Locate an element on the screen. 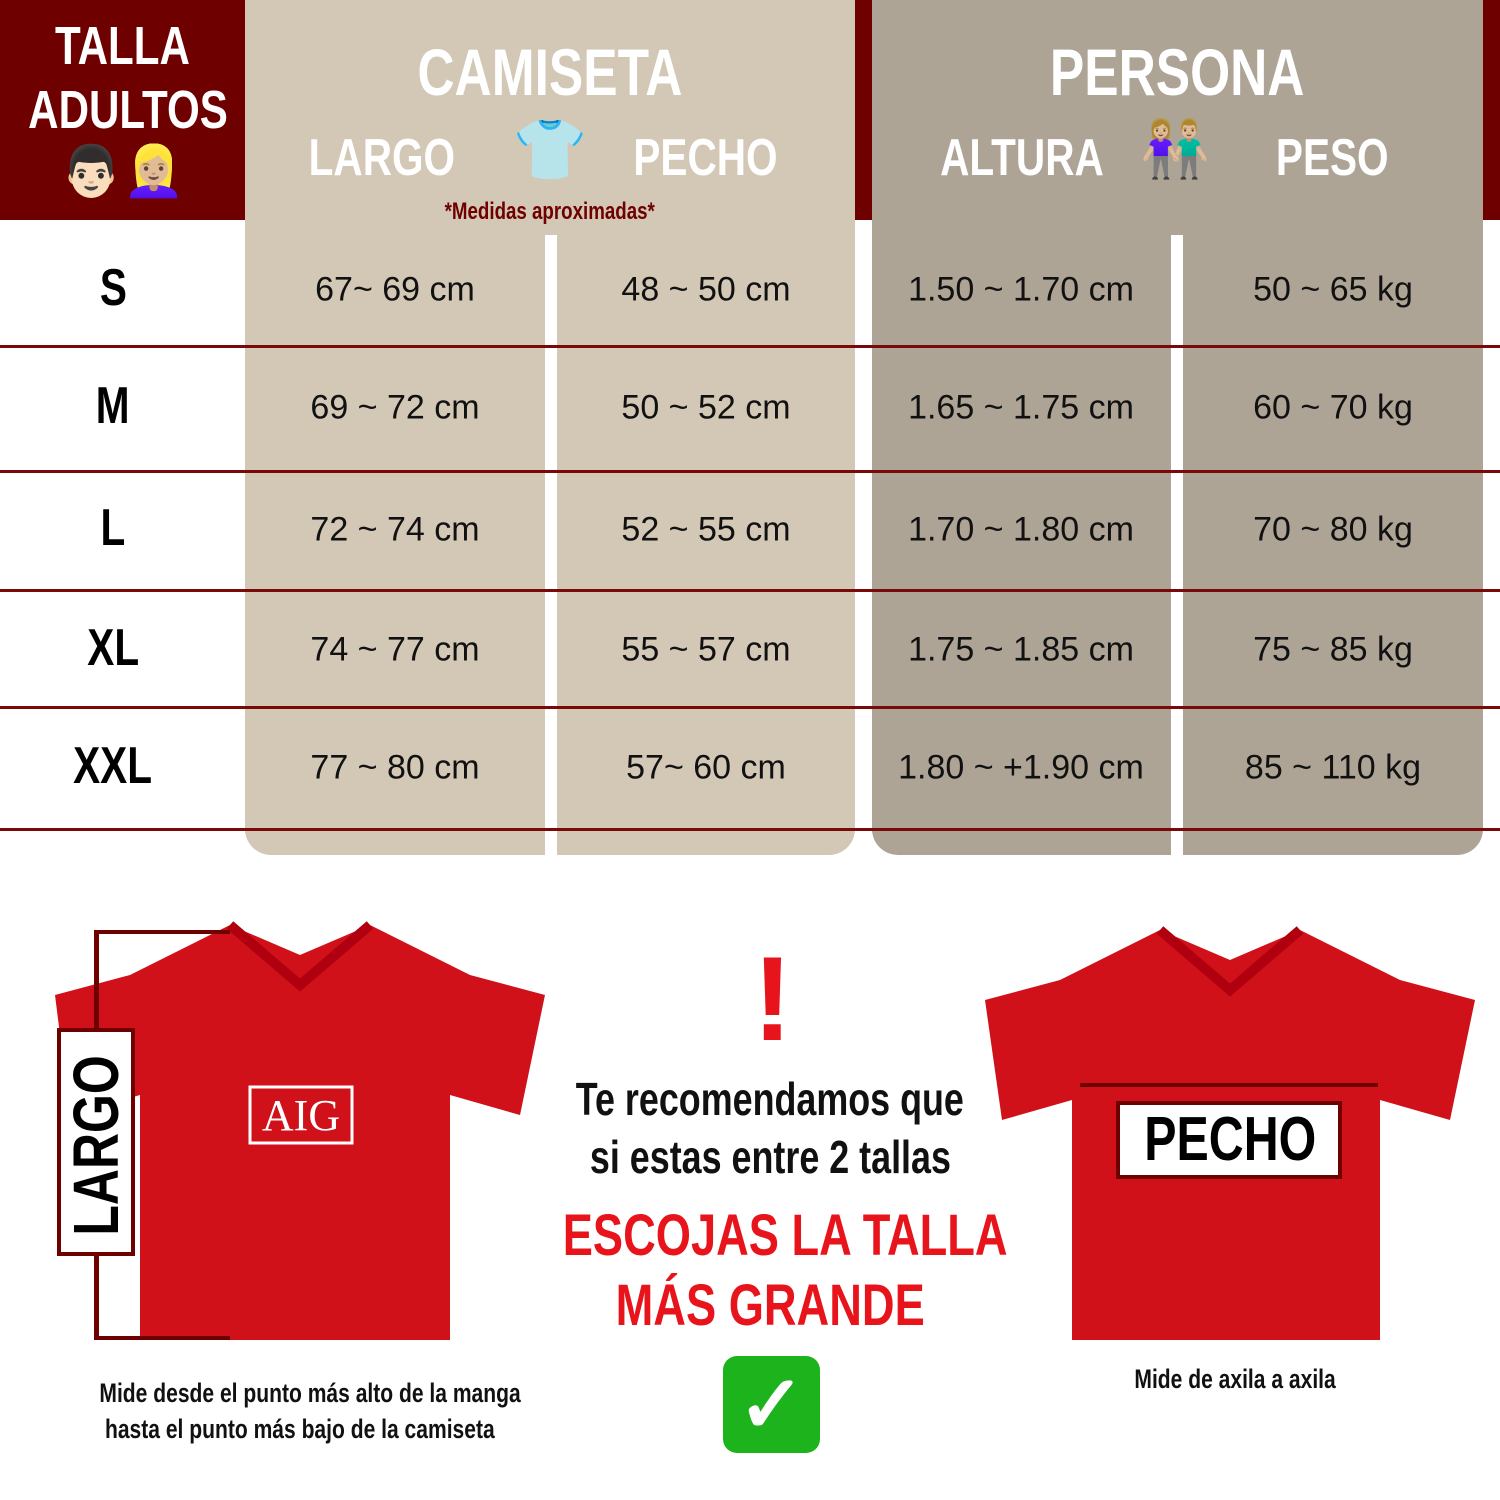 The width and height of the screenshot is (1500, 1500). title: TALLA ADULTOS is located at coordinates (122, 78).